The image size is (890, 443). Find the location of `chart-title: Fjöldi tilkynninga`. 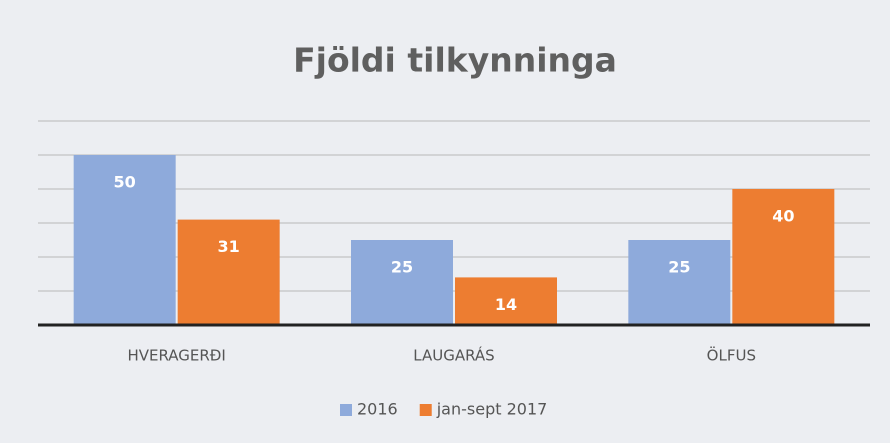

chart-title: Fjöldi tilkynninga is located at coordinates (455, 60).